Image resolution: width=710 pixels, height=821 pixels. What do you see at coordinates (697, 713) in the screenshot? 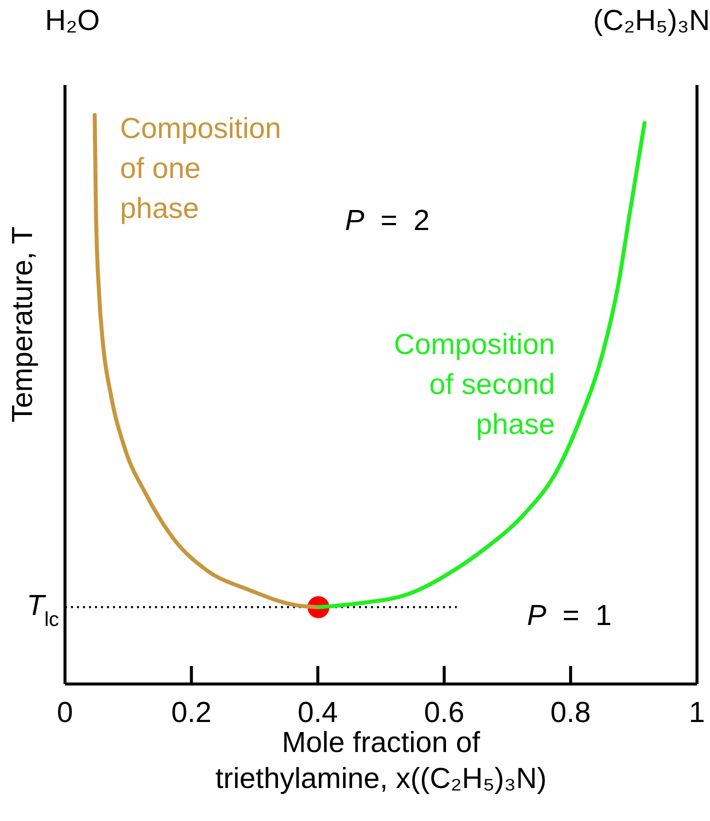
I see `x-tick-label: 1` at bounding box center [697, 713].